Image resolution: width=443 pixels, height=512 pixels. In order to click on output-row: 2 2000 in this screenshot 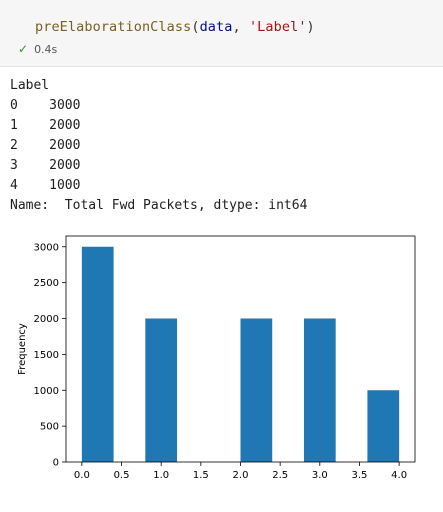, I will do `click(158, 146)`.